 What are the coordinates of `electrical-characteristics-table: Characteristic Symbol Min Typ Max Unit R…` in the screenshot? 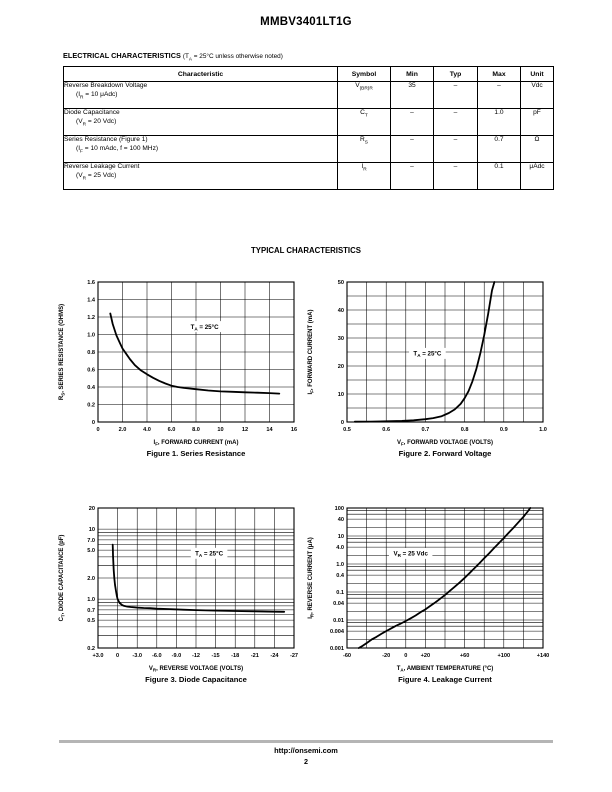 It's located at (308, 128).